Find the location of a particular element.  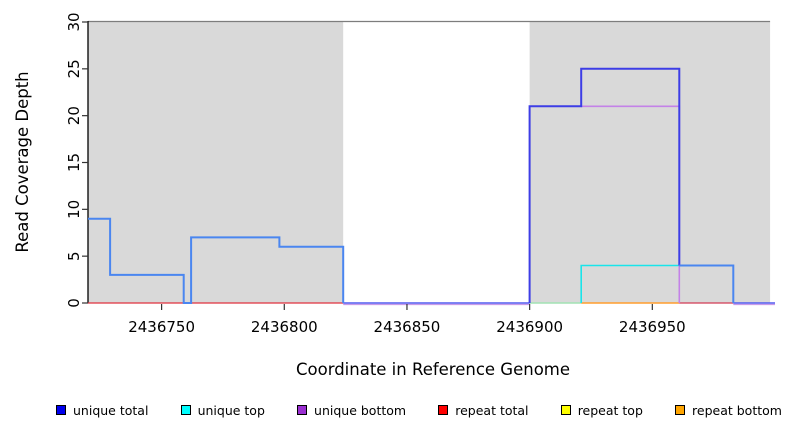

legend-item-unique-top: unique top is located at coordinates (222, 410).